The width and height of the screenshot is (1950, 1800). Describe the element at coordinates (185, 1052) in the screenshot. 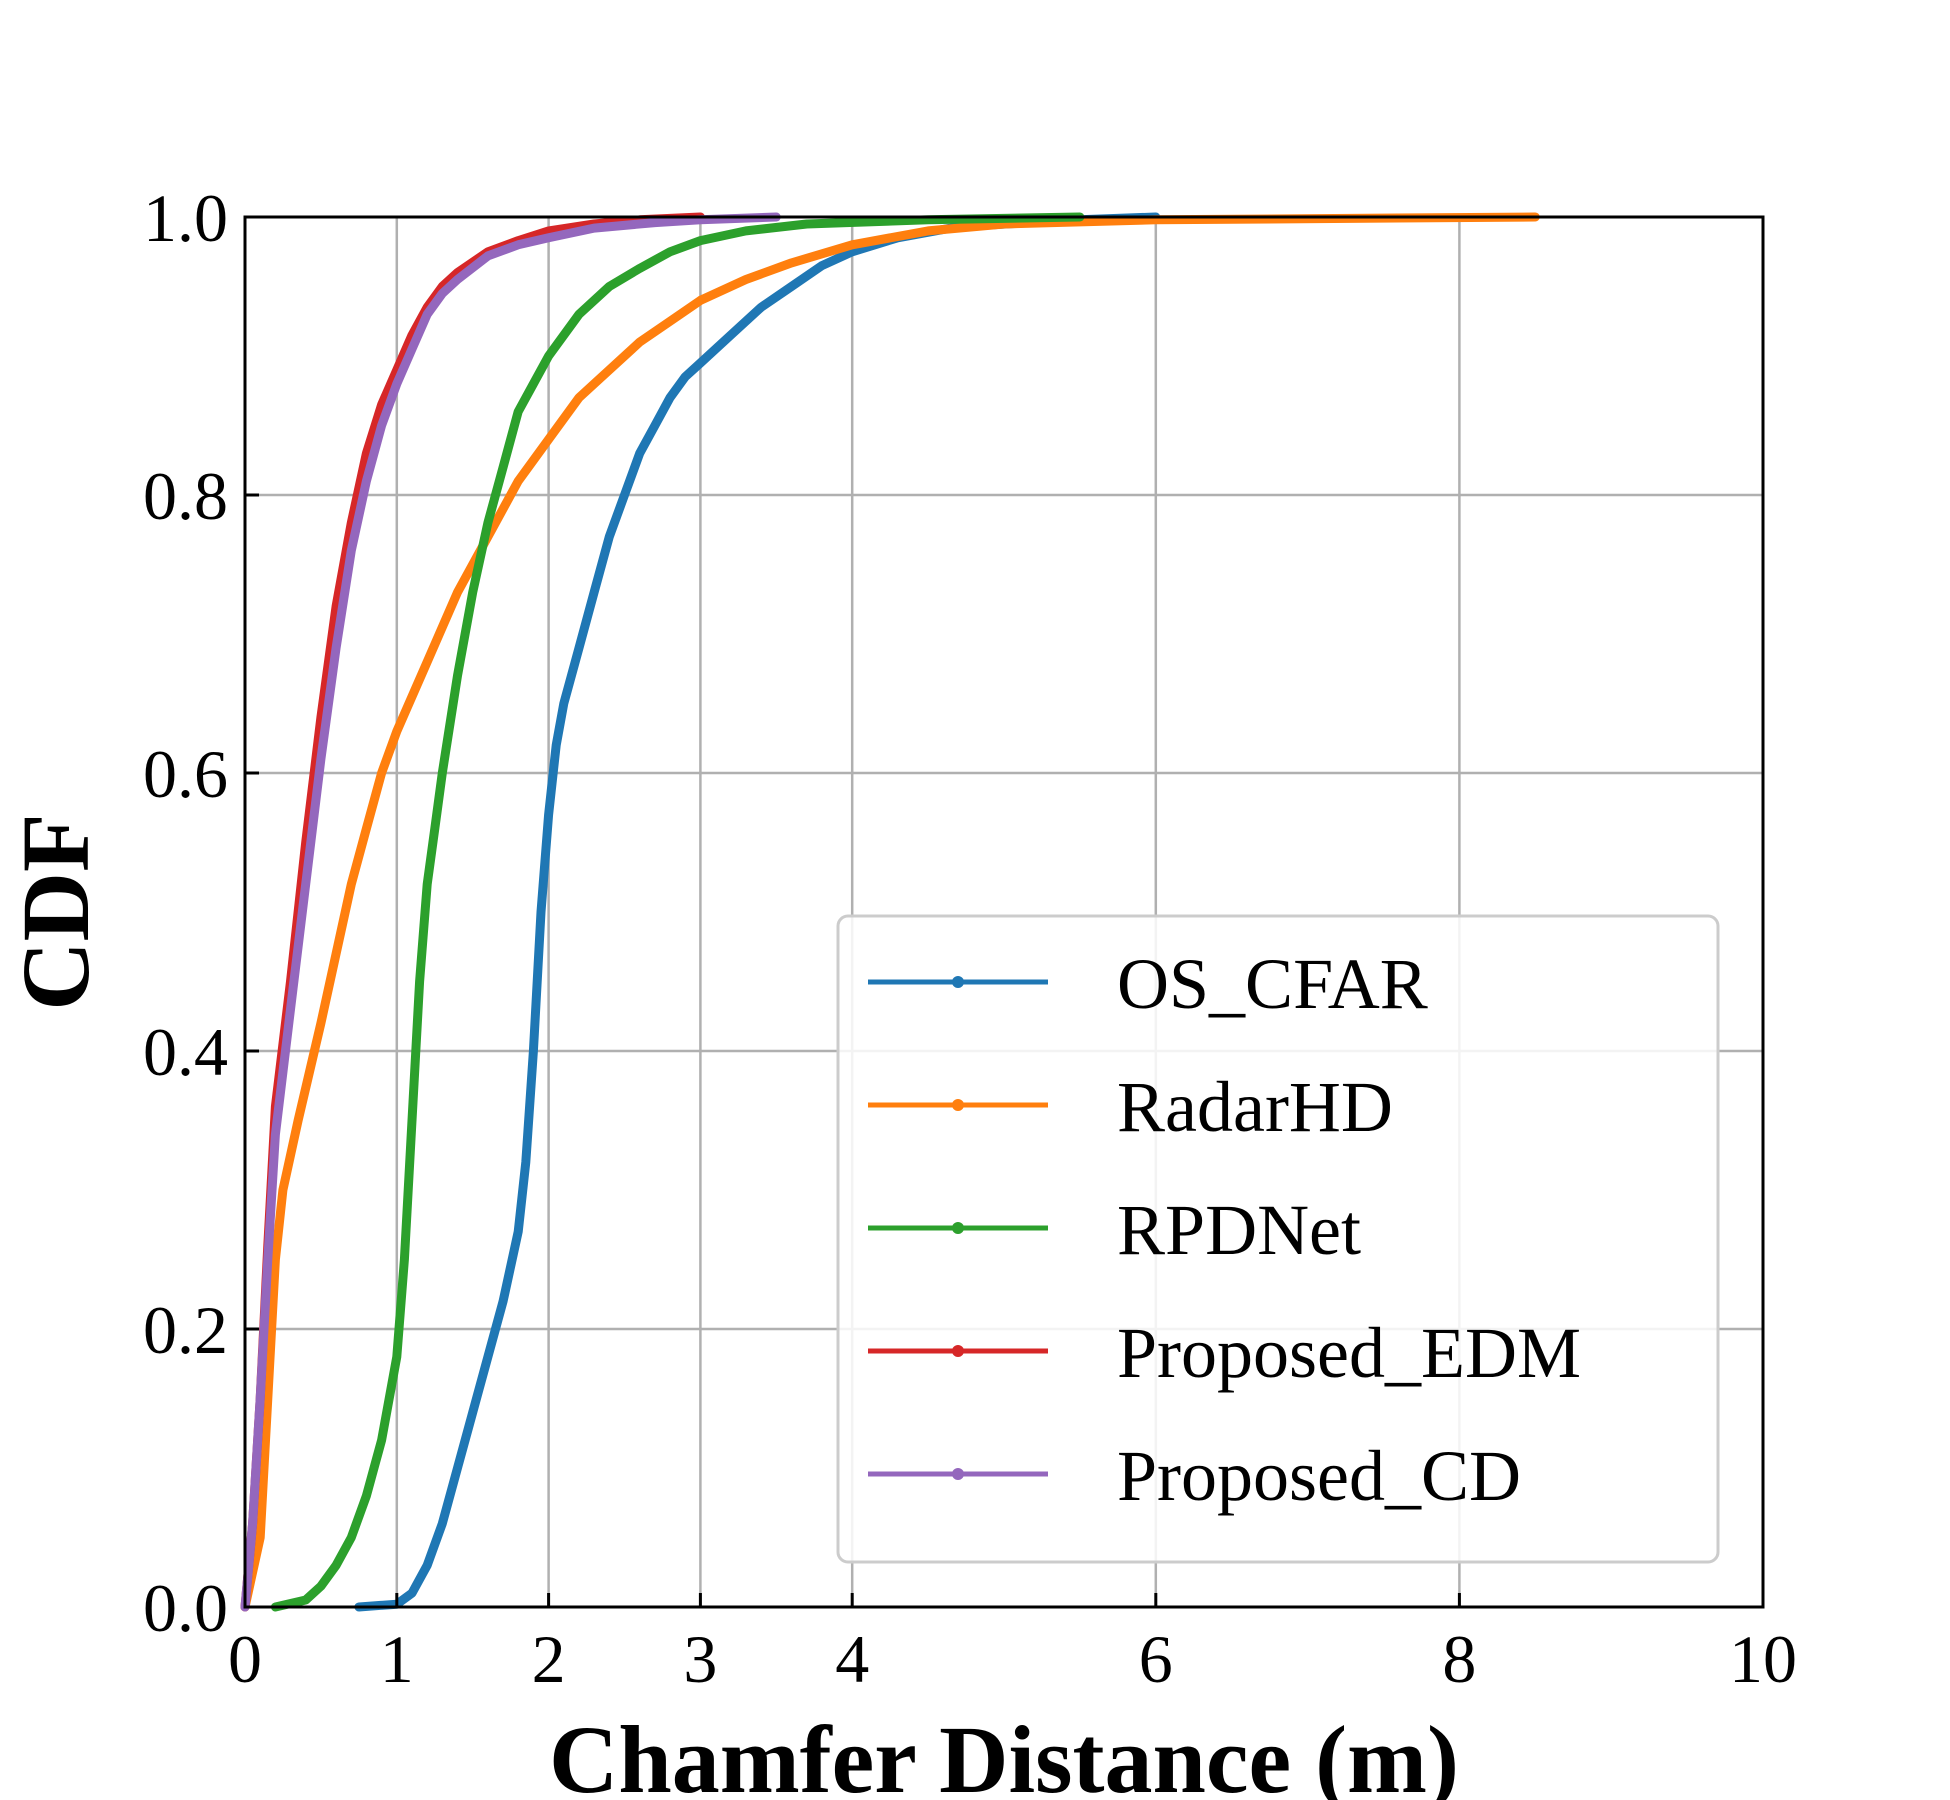

I see `y-tick-label: 0.4` at that location.